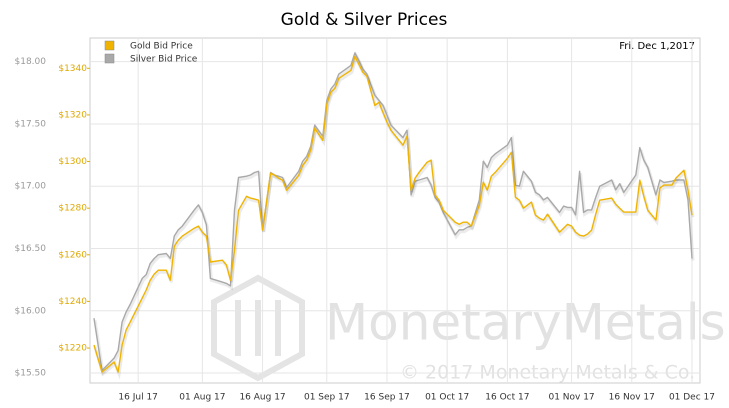  What do you see at coordinates (31, 187) in the screenshot?
I see `y-tick-label: $17.00` at bounding box center [31, 187].